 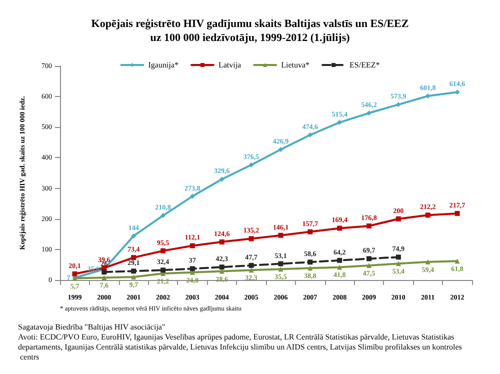 I want to click on legend-label: Lietuva*, so click(x=295, y=65).